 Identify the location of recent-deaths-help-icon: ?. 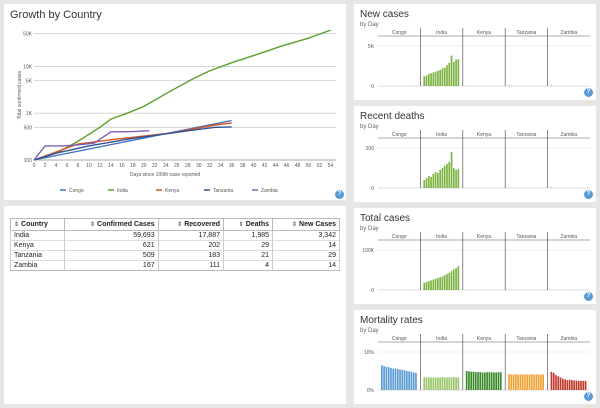
(588, 194).